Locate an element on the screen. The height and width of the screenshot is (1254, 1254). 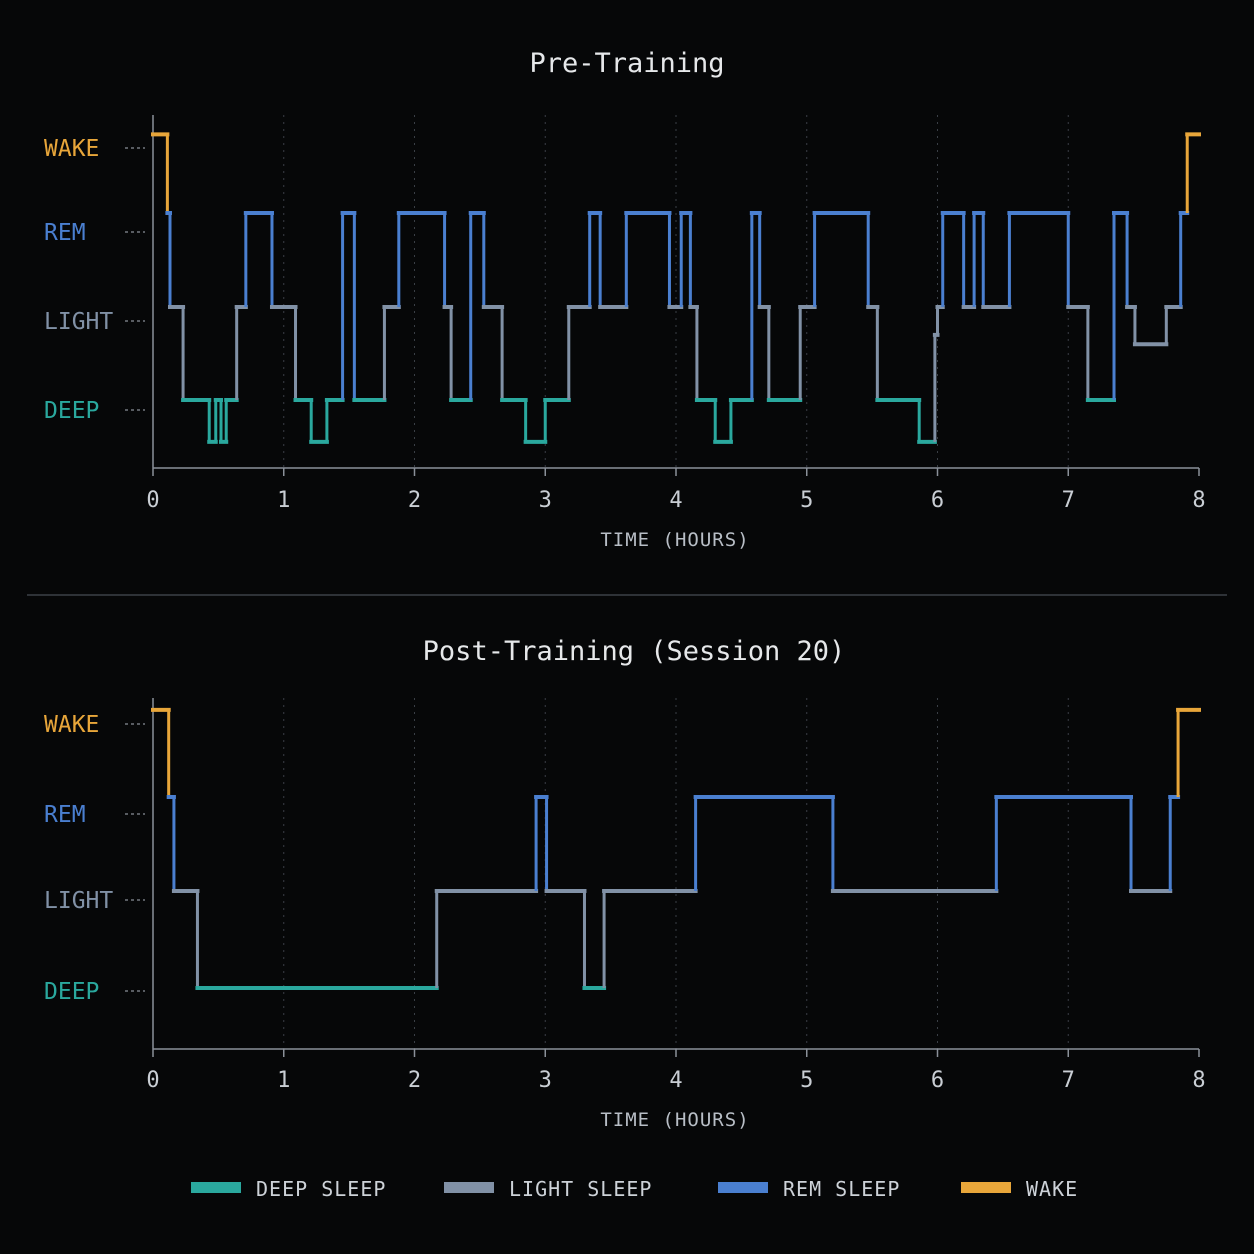
legend-label-rem: REM SLEEP is located at coordinates (841, 1189).